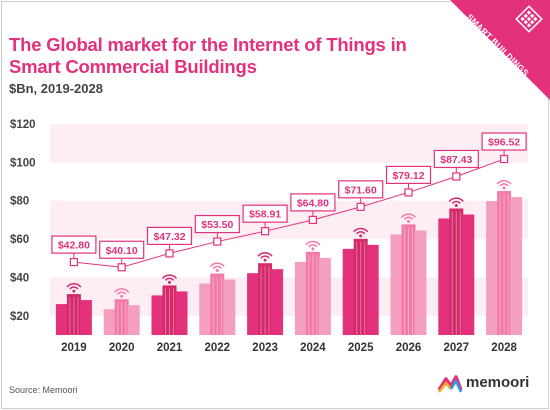 This screenshot has height=410, width=550. Describe the element at coordinates (170, 348) in the screenshot. I see `x-category-label: 2021` at that location.